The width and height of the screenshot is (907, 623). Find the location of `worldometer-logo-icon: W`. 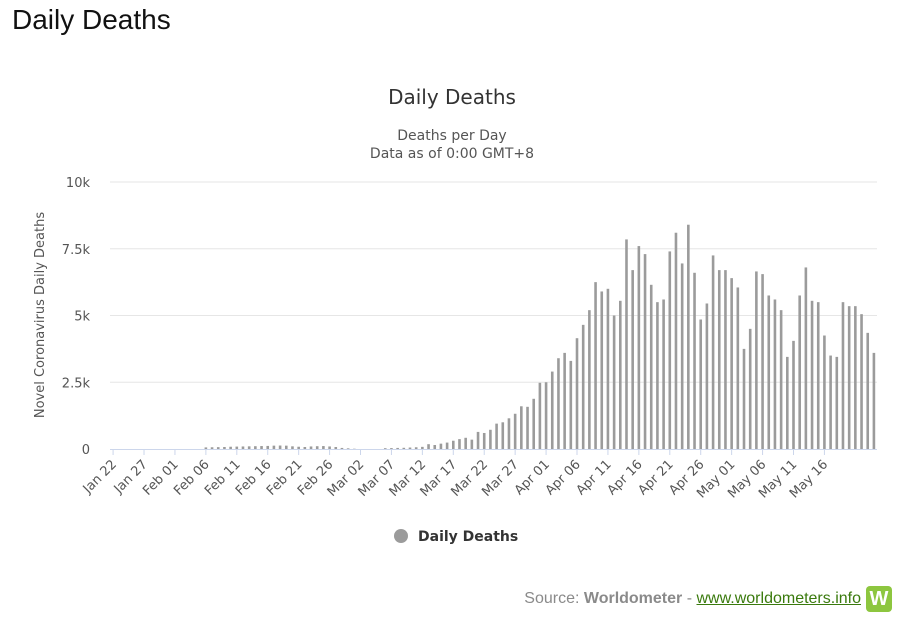

worldometer-logo-icon: W is located at coordinates (879, 599).